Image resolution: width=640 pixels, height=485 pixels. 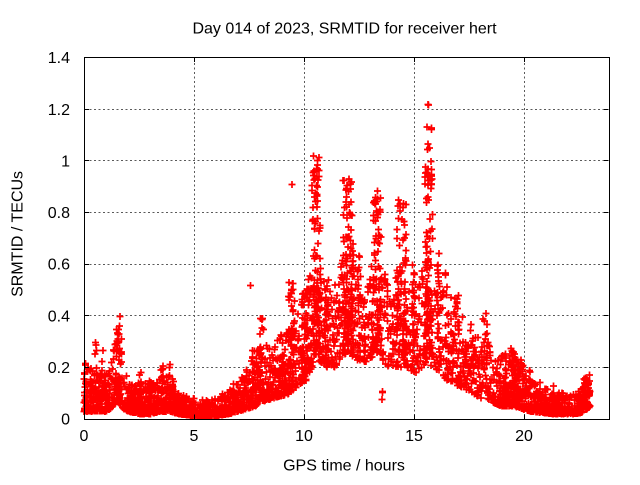 I want to click on svg-text: 20, so click(x=524, y=436).